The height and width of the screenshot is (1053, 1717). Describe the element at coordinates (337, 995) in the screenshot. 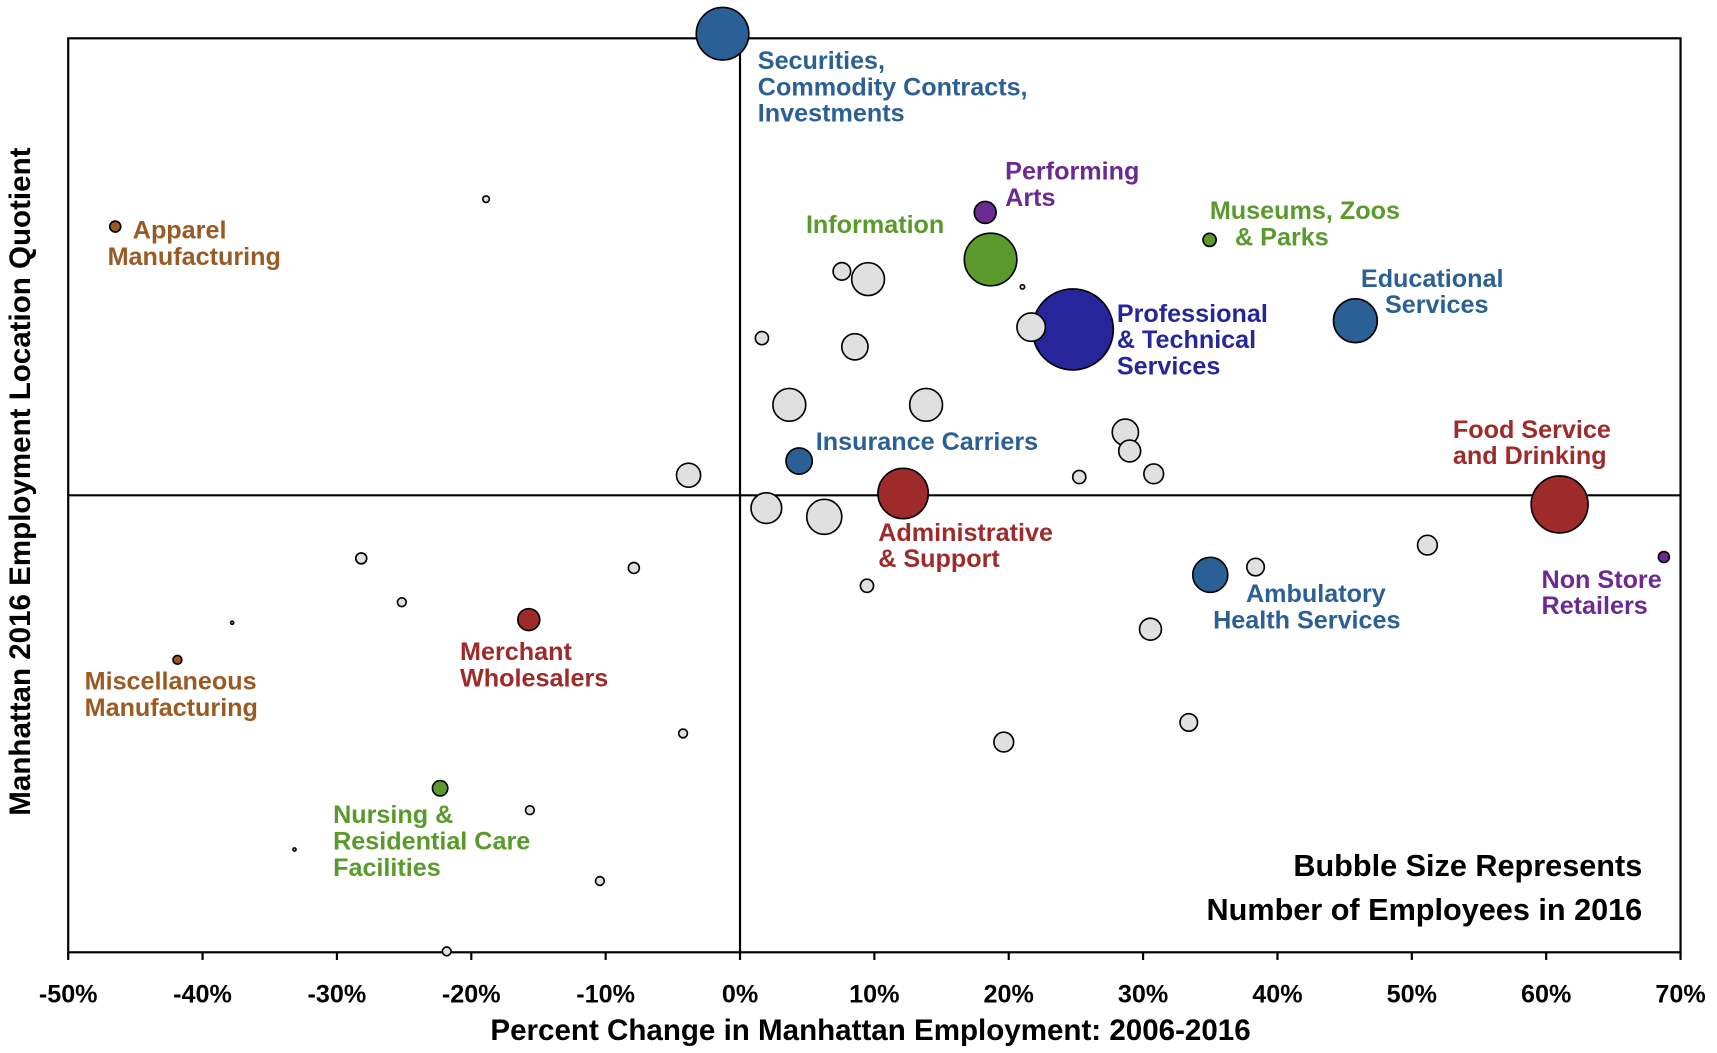

I see `x-tick-label: -30%` at that location.